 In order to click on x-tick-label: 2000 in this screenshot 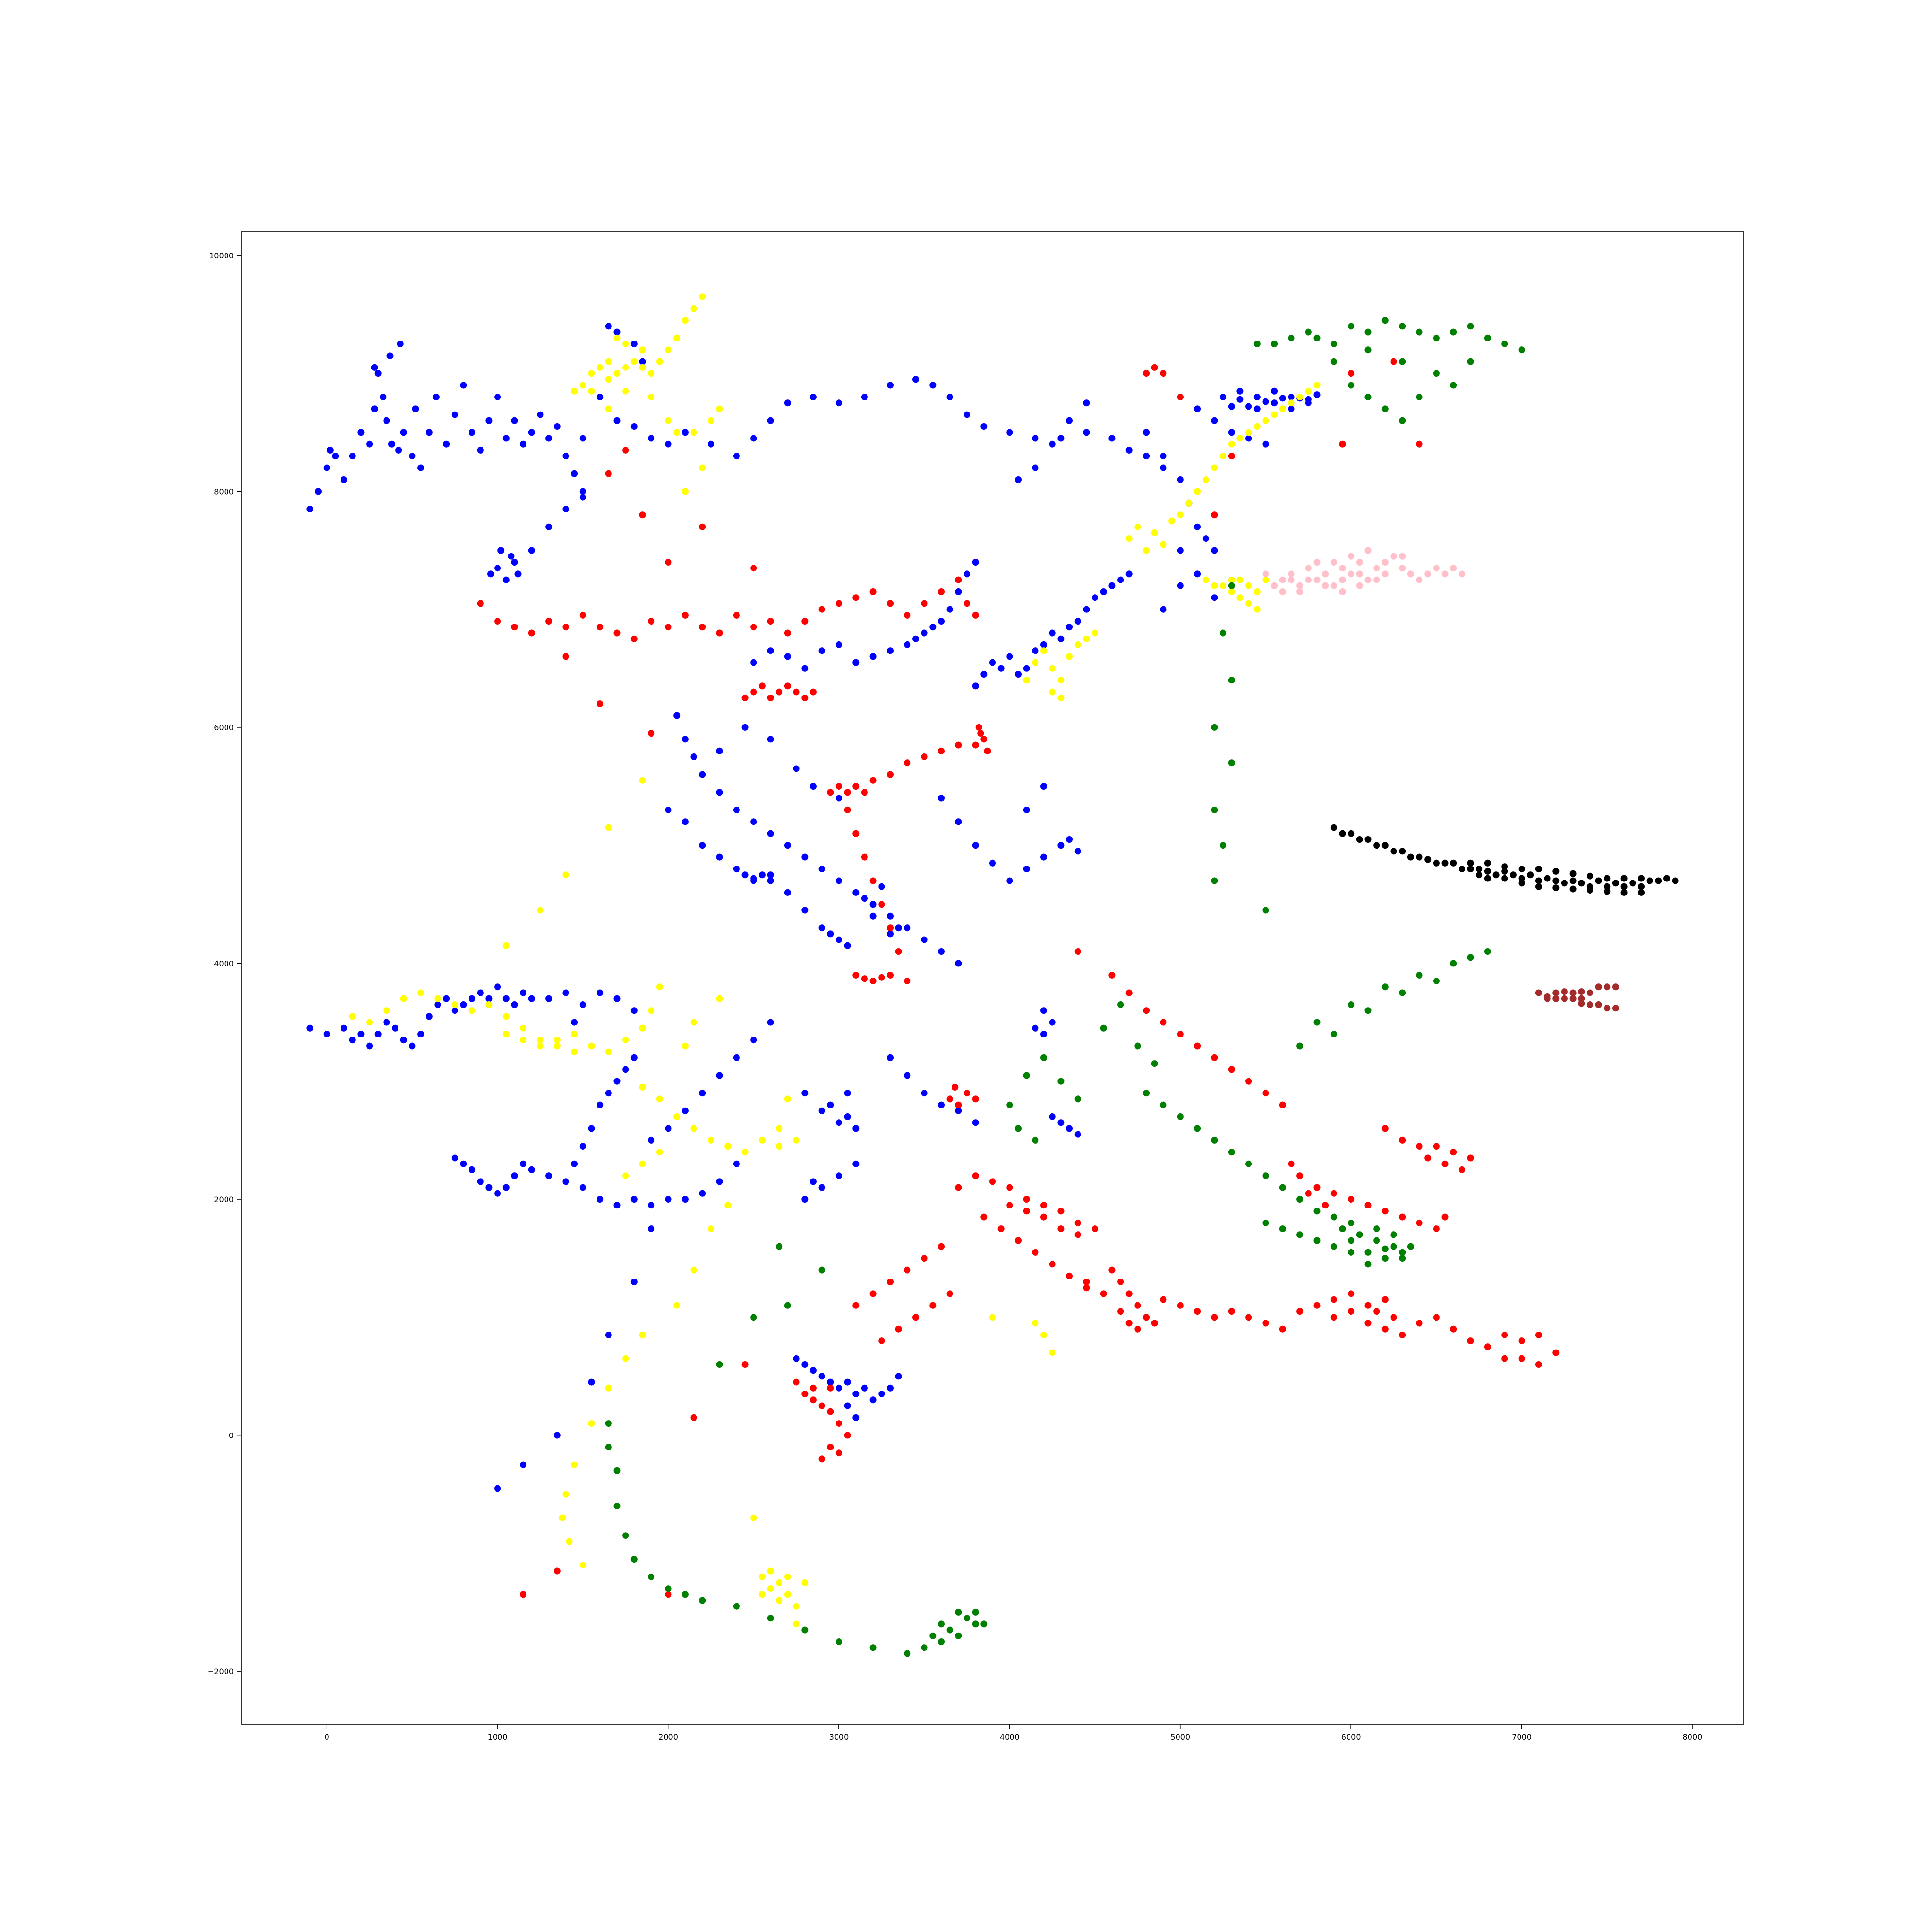, I will do `click(668, 1737)`.